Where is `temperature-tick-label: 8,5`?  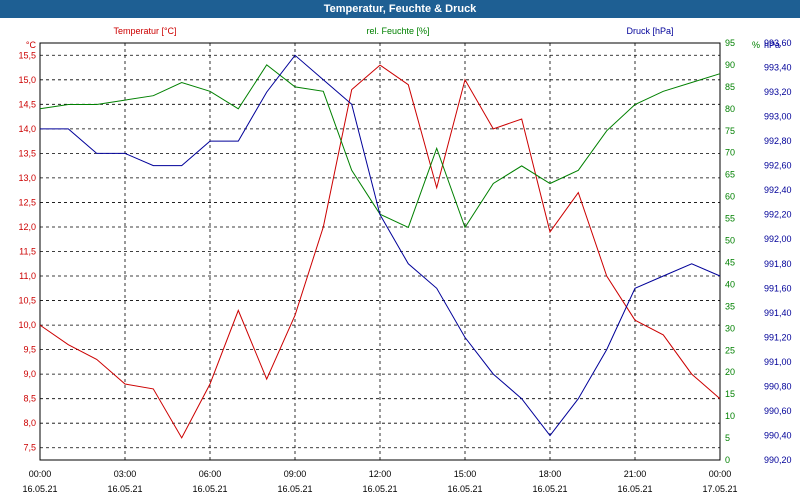 temperature-tick-label: 8,5 is located at coordinates (29, 399).